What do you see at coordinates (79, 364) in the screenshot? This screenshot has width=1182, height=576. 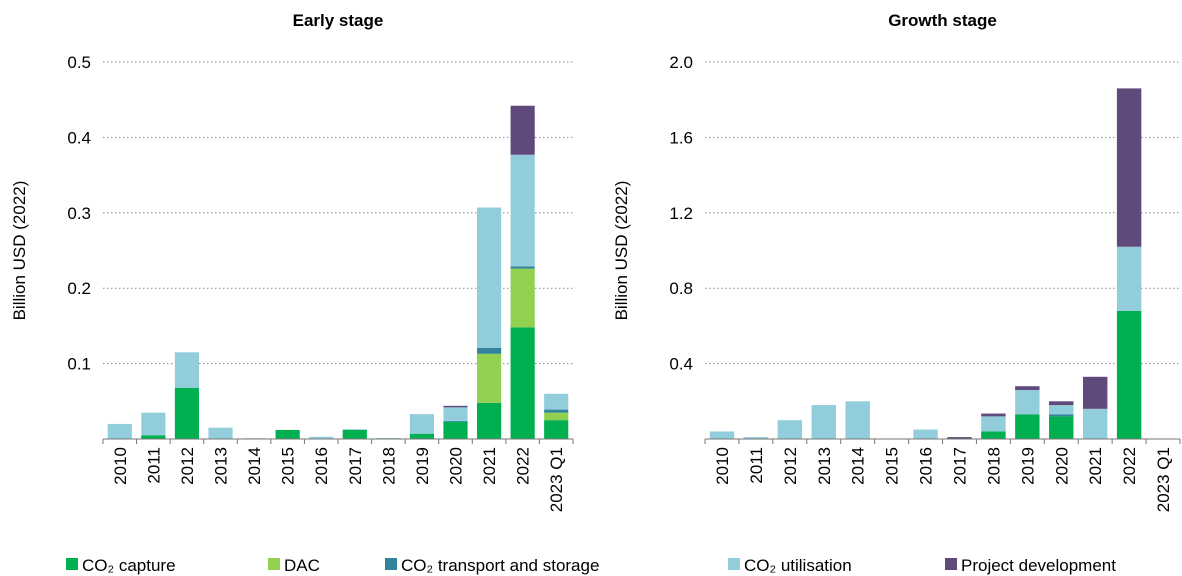 I see `y-tick-label: 0.1` at bounding box center [79, 364].